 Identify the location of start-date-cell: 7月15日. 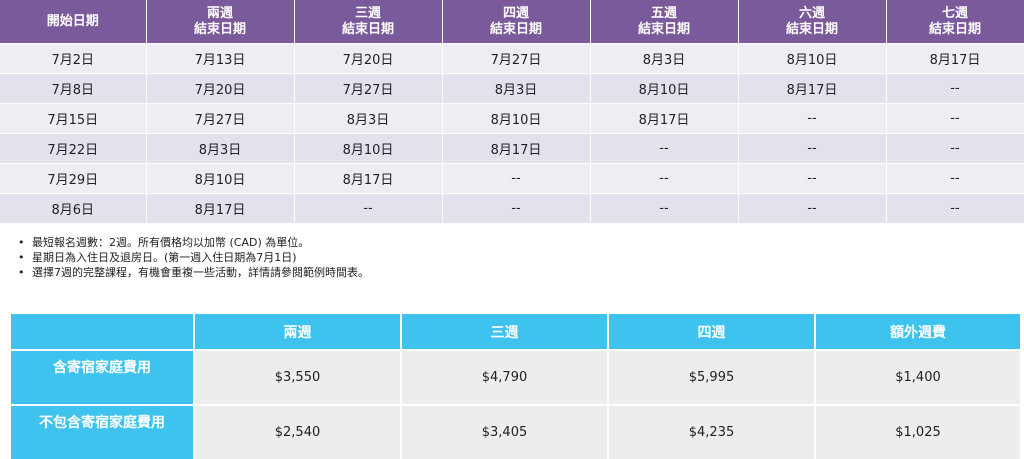
(73, 118).